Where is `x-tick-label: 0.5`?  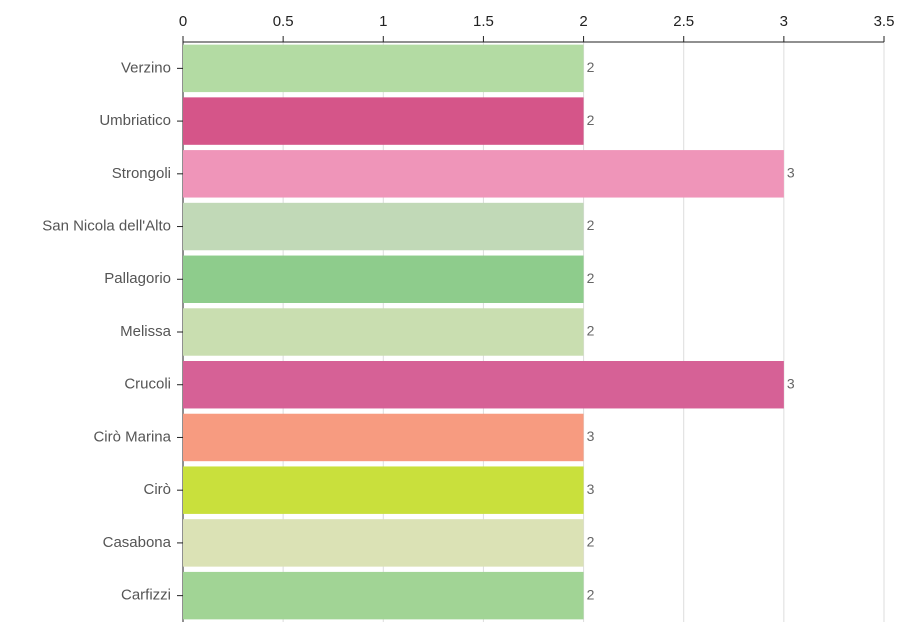 x-tick-label: 0.5 is located at coordinates (283, 21).